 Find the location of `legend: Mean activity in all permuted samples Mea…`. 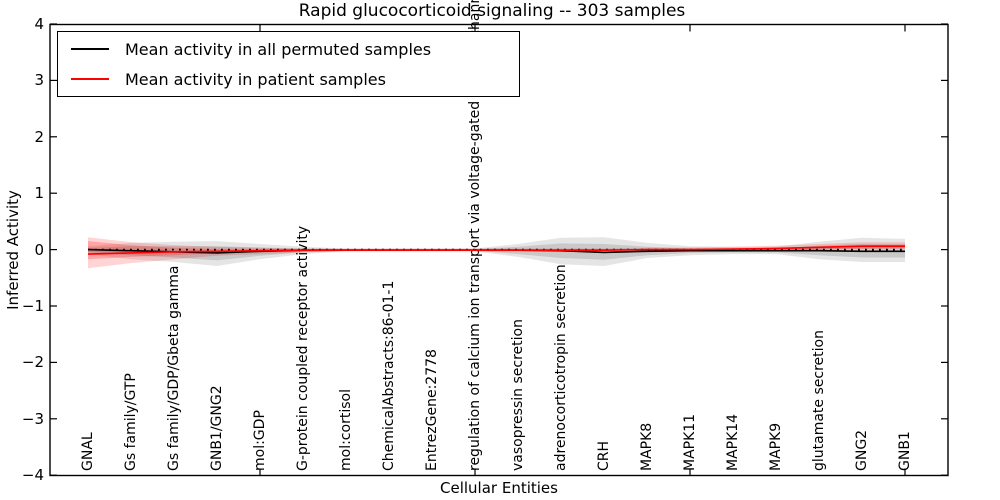

legend: Mean activity in all permuted samples Mea… is located at coordinates (288, 64).